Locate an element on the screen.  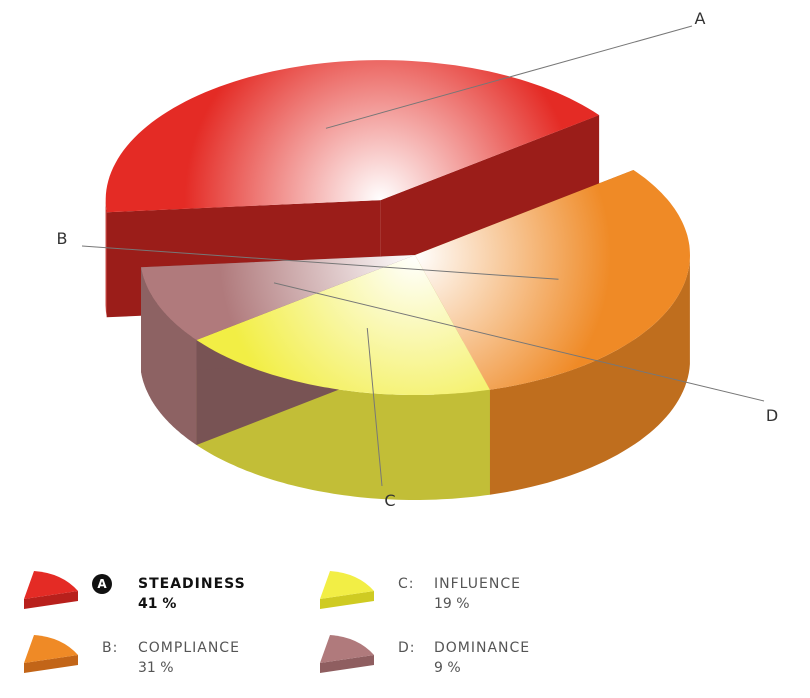
legend-swatch-b is located at coordinates (51, 654).